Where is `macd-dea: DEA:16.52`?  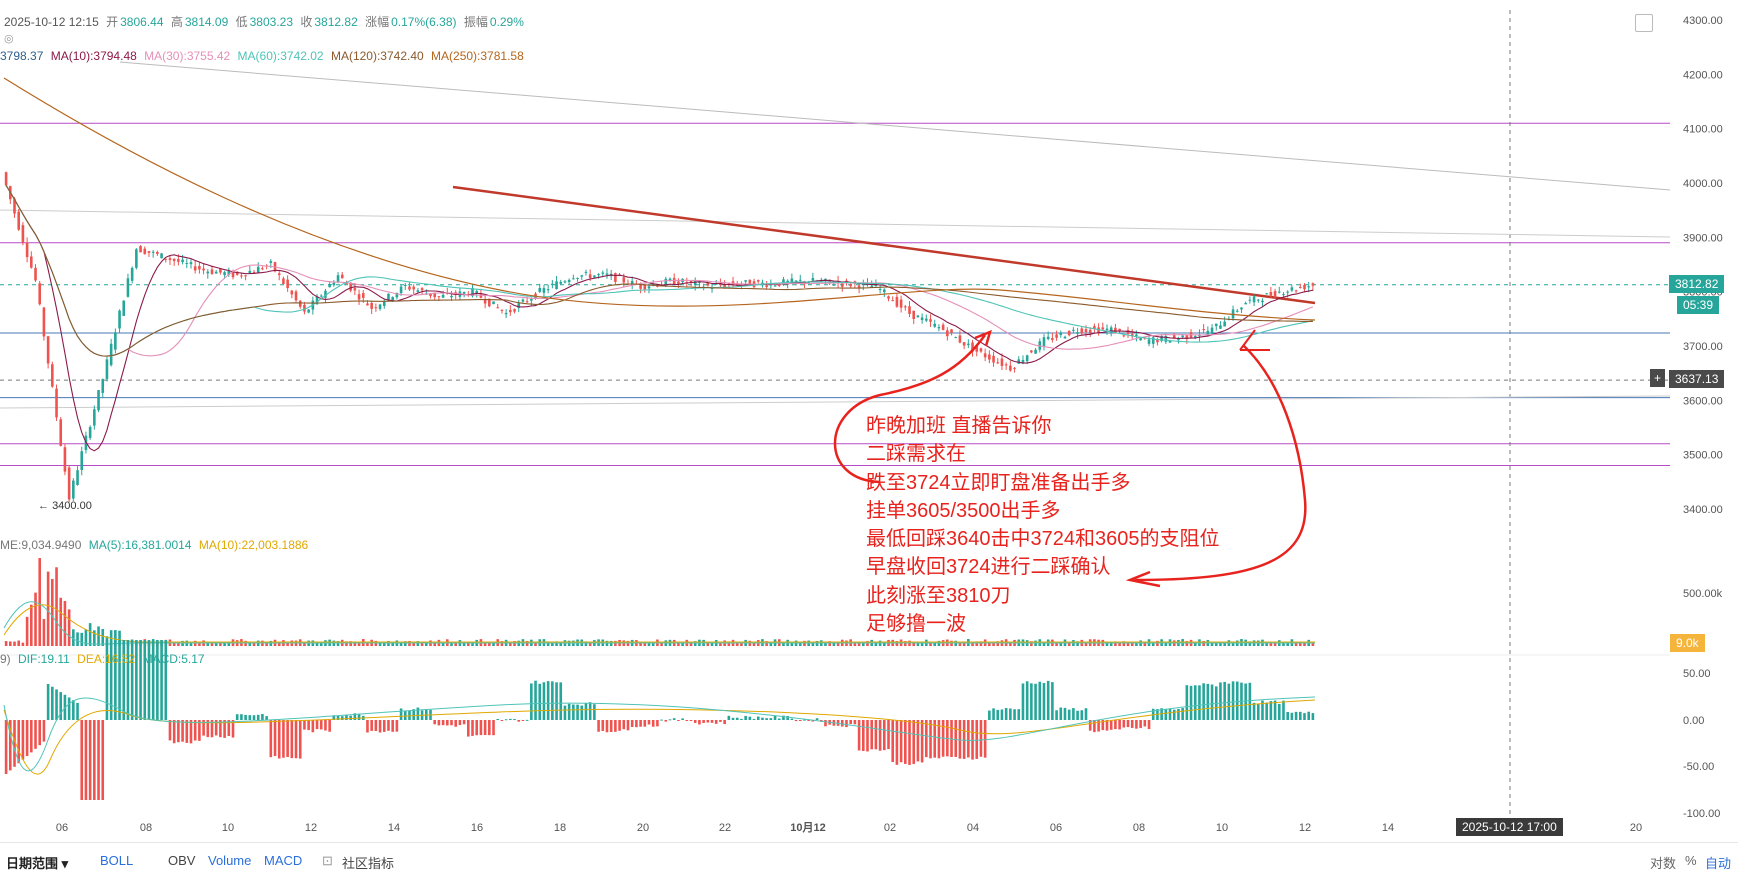 macd-dea: DEA:16.52 is located at coordinates (106, 659).